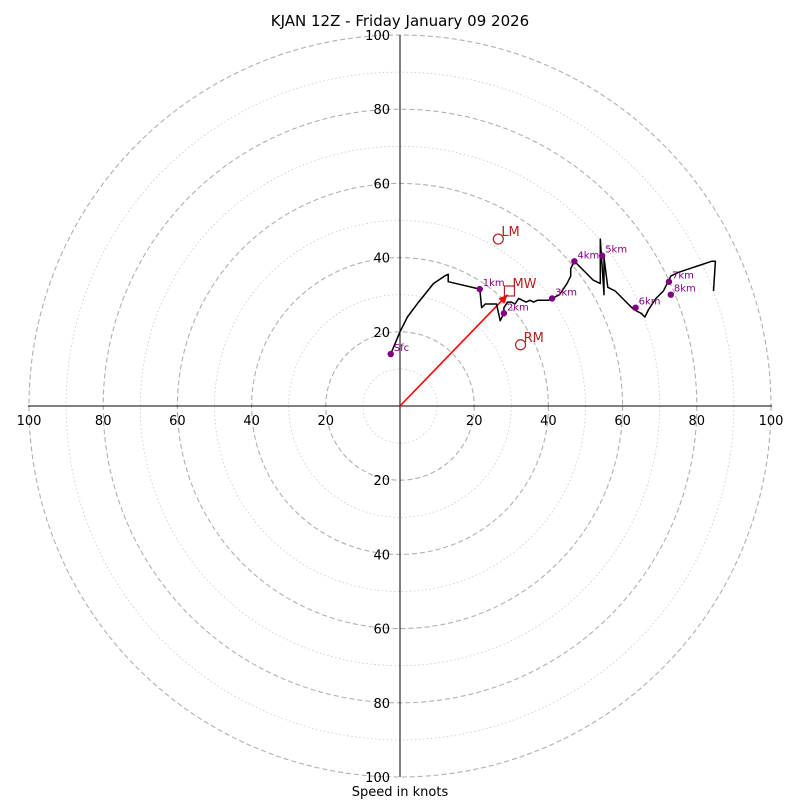 This screenshot has width=800, height=800. I want to click on shear-vector-arrowhead, so click(503, 299).